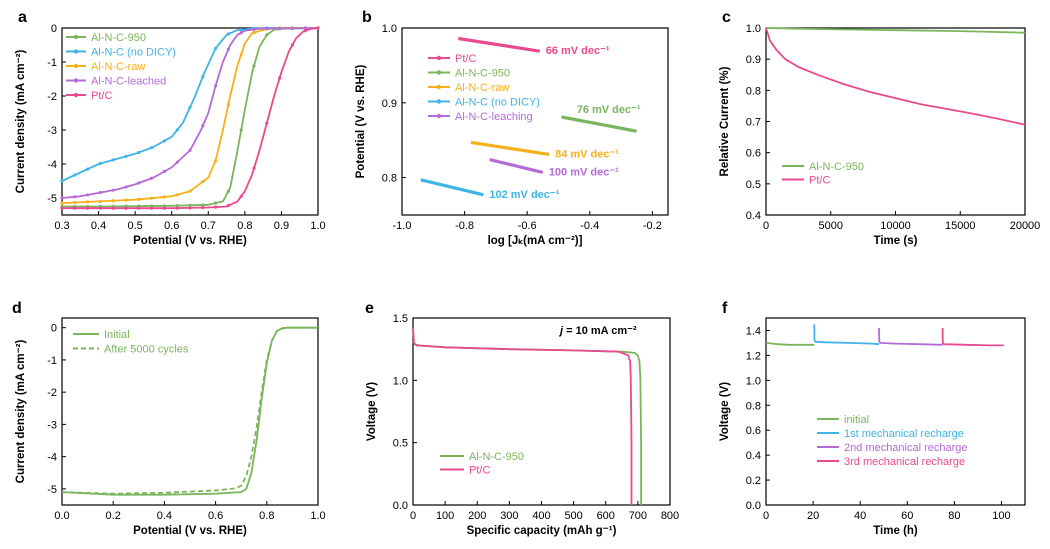 Image resolution: width=1050 pixels, height=549 pixels. Describe the element at coordinates (753, 29) in the screenshot. I see `y-tick-label: 1.0` at that location.